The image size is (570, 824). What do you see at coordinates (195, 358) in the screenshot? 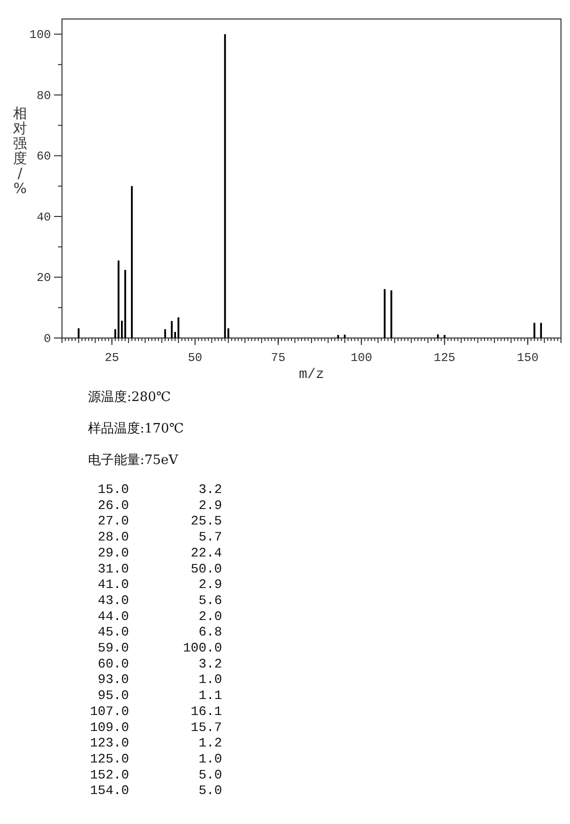
I see `x-tick-label: 50` at bounding box center [195, 358].